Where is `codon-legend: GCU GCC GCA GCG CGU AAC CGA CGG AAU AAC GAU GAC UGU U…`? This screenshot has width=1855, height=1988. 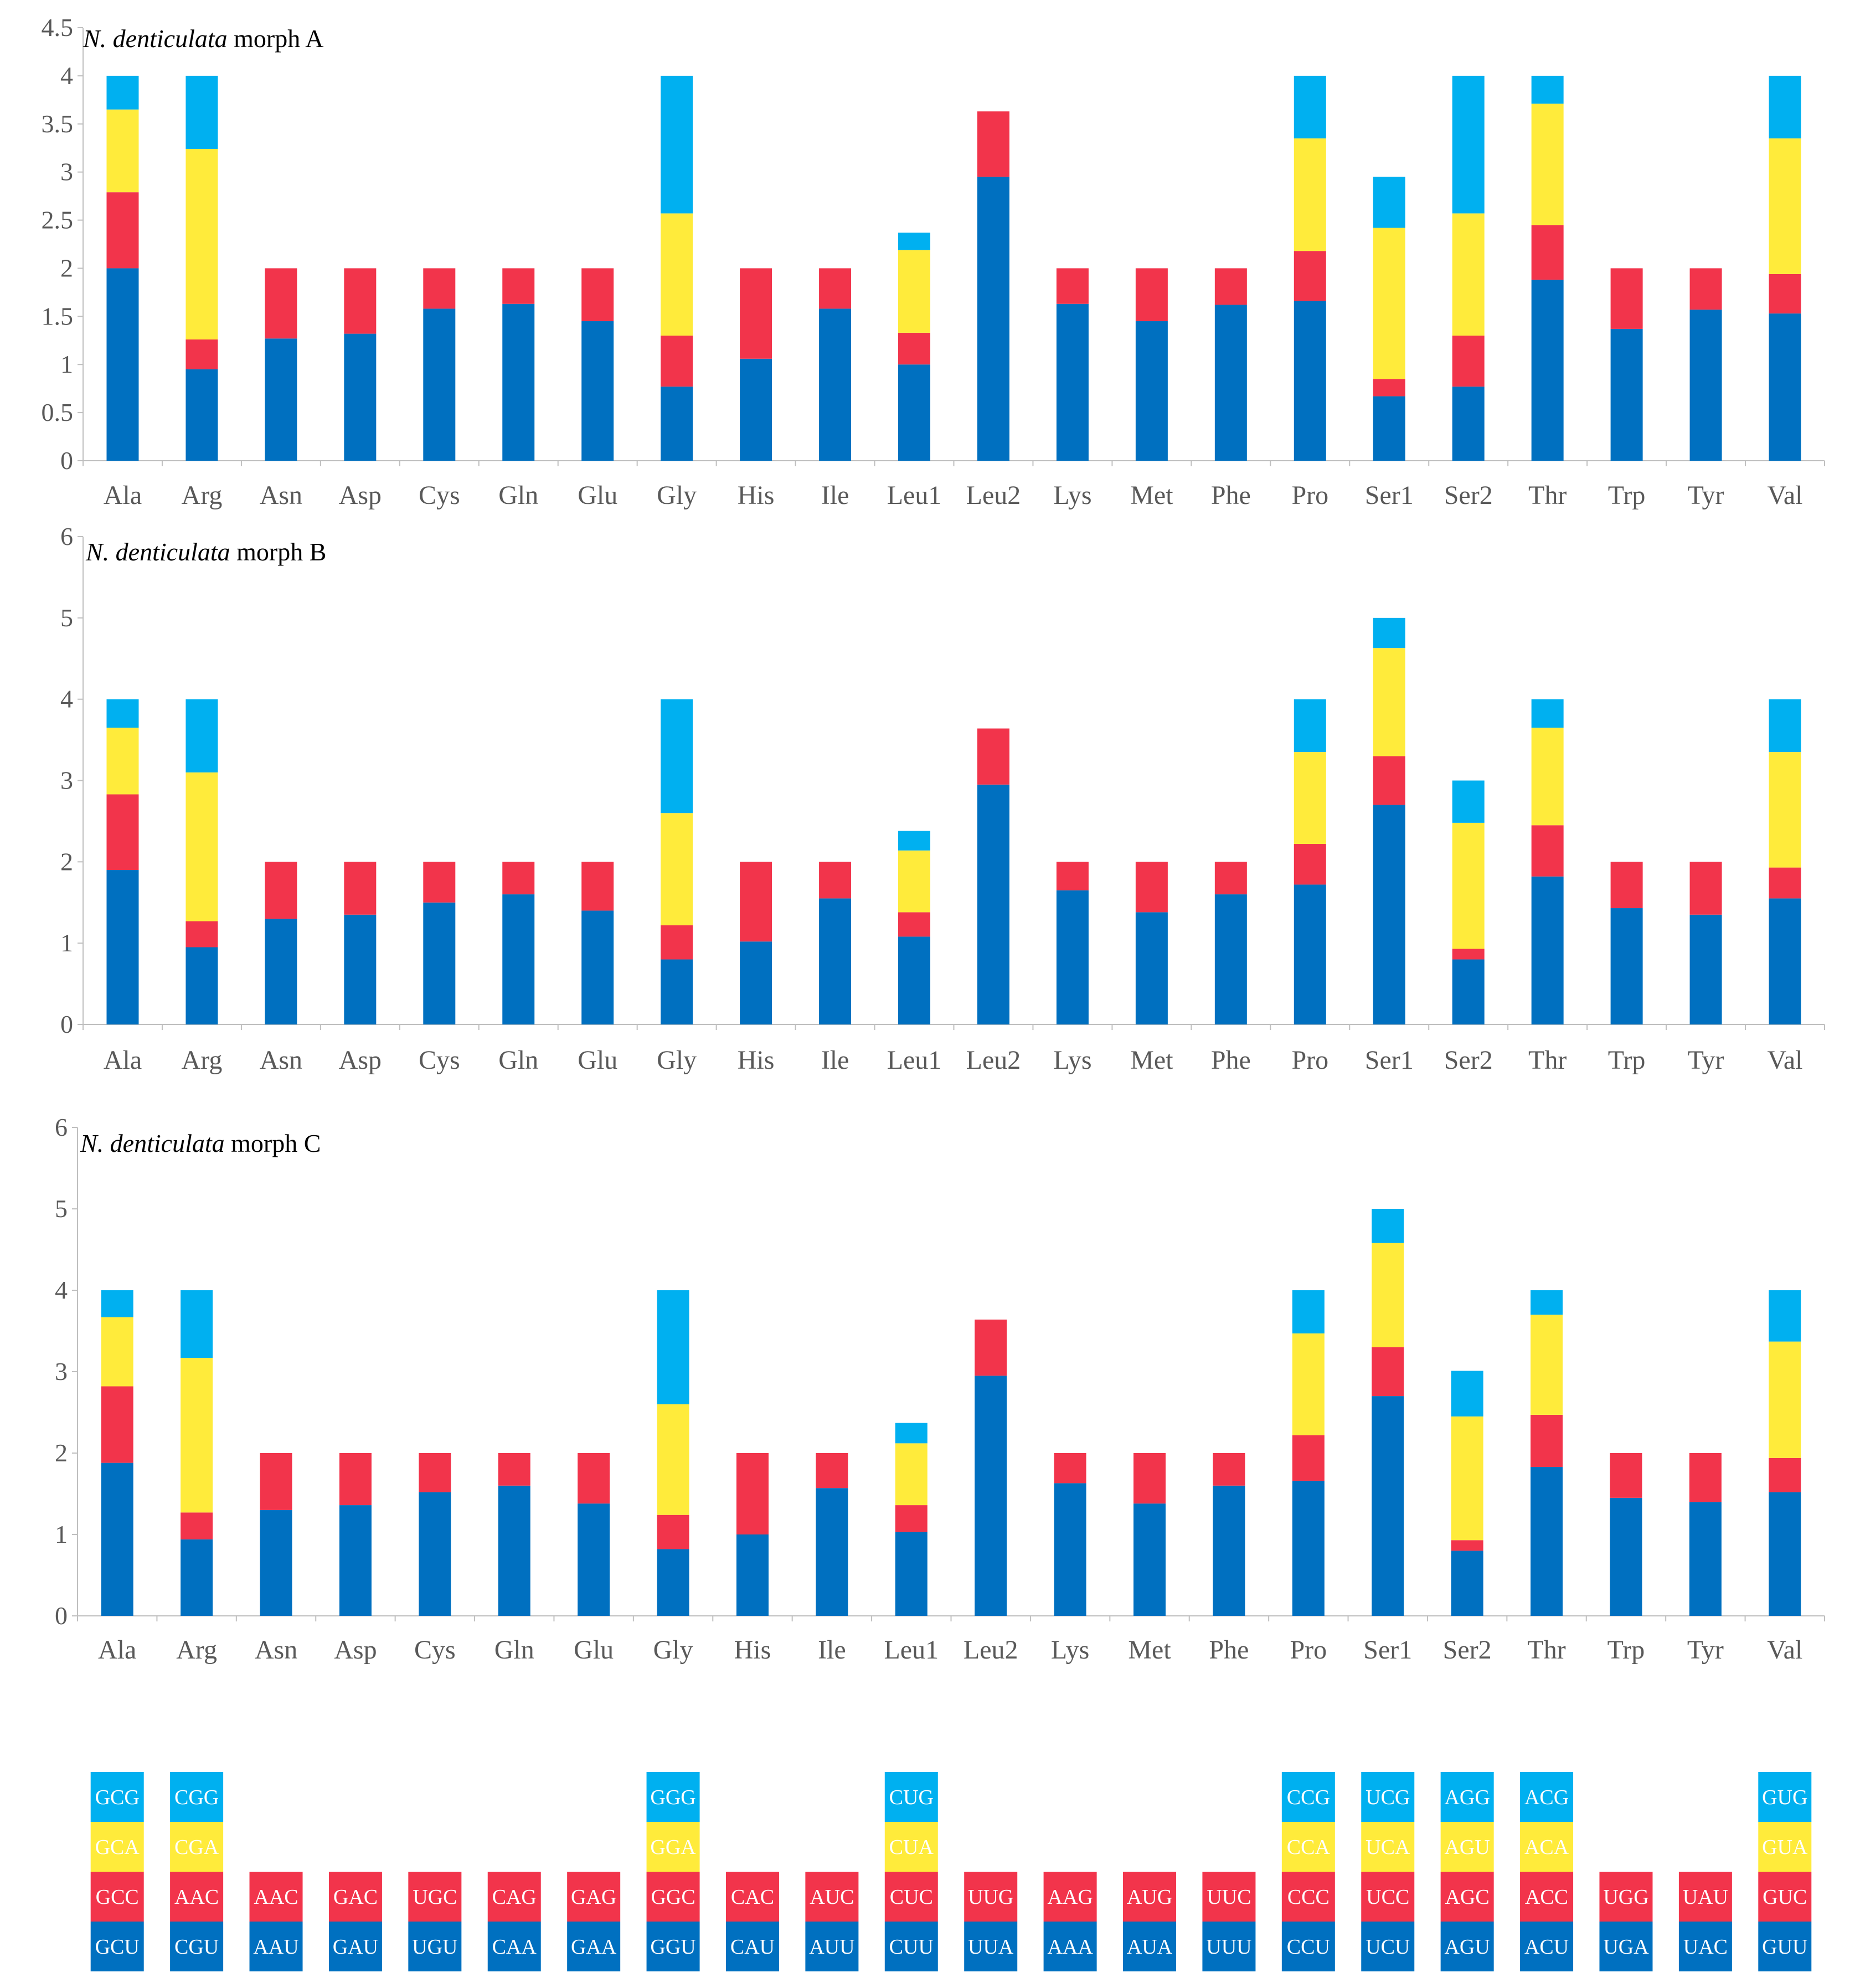
codon-legend: GCU GCC GCA GCG CGU AAC CGA CGG AAU AAC GAU GAC UGU U… is located at coordinates (951, 1872).